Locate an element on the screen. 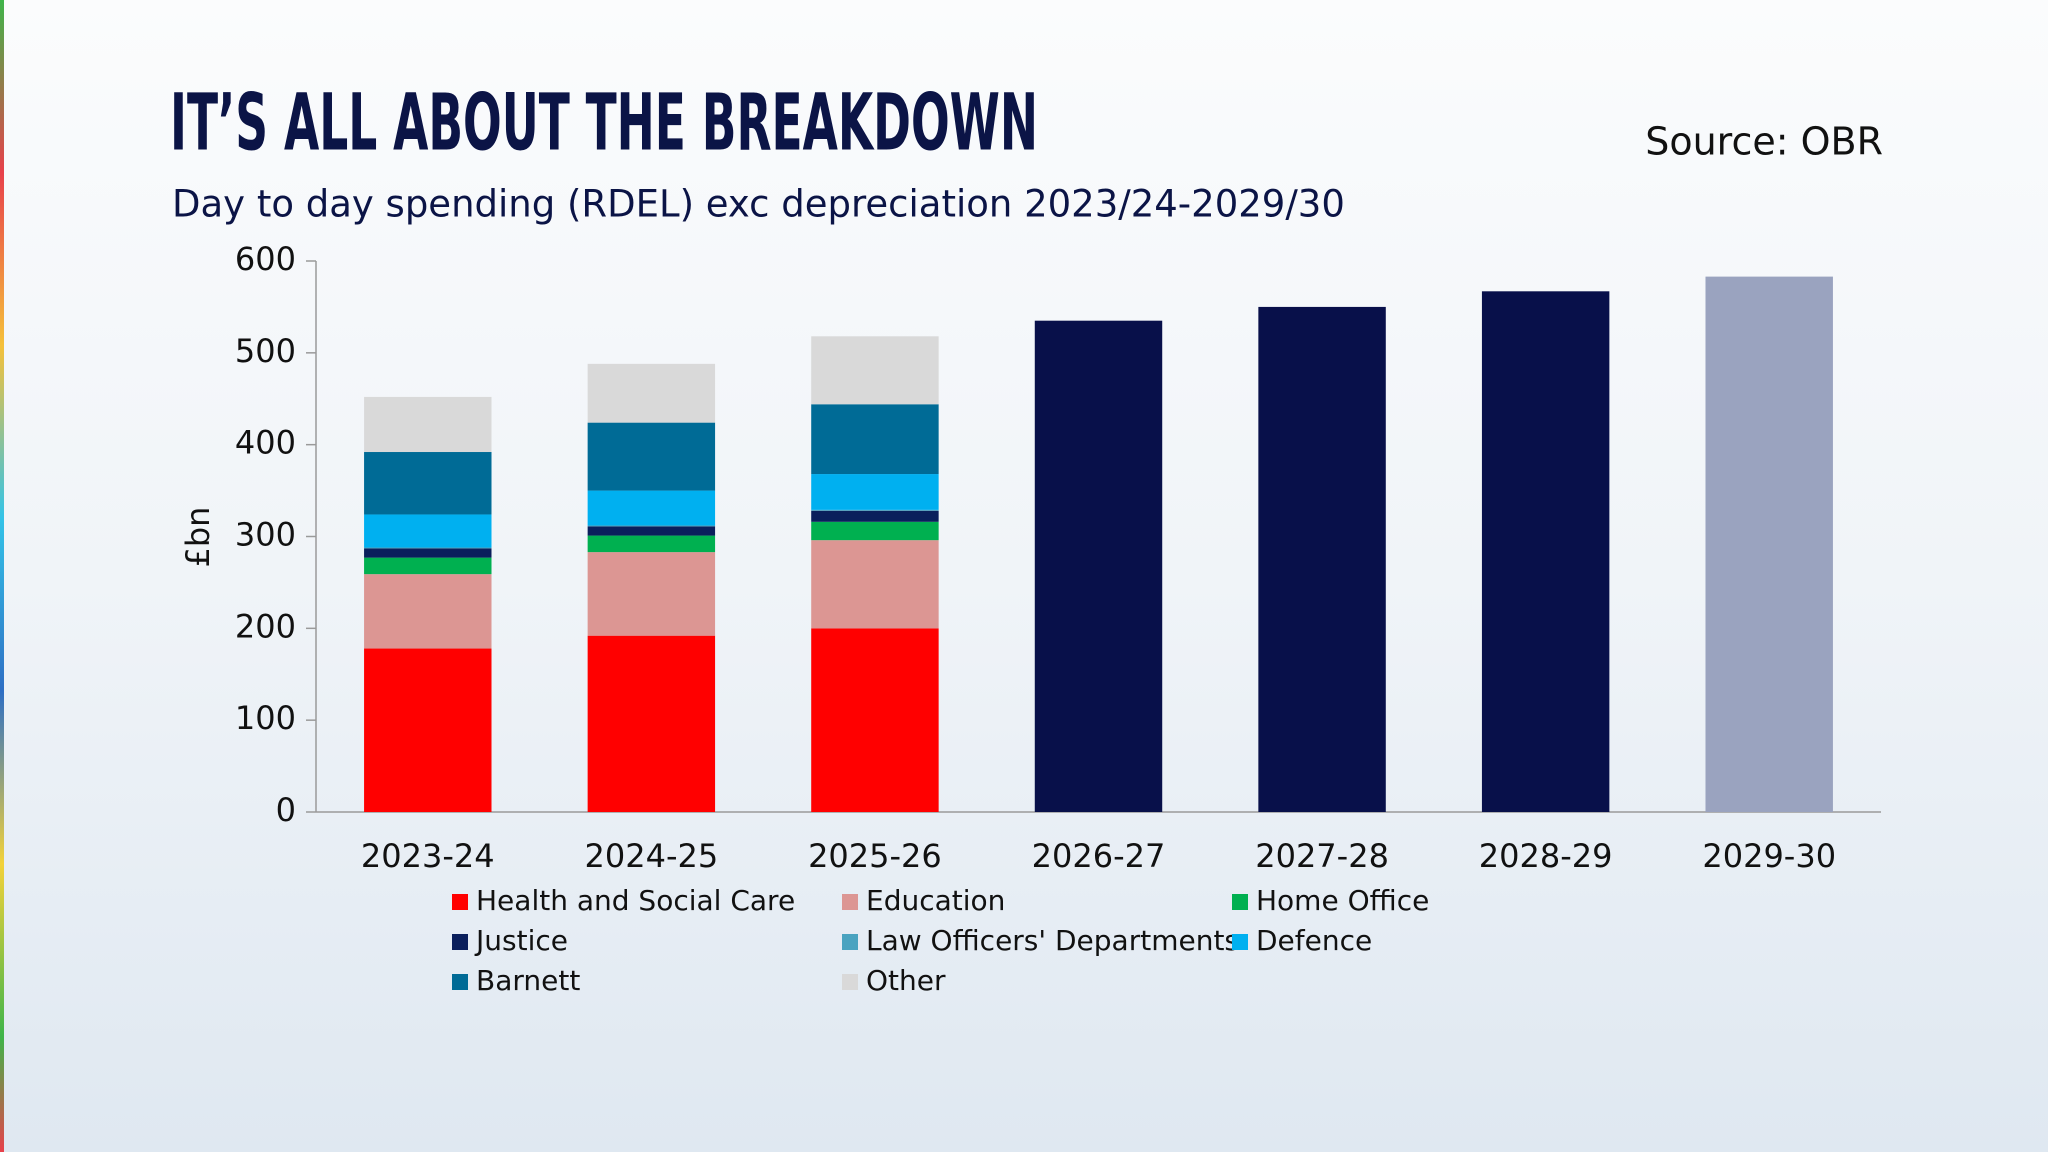 The image size is (2048, 1152). y-axis-label: £bn is located at coordinates (198, 537).